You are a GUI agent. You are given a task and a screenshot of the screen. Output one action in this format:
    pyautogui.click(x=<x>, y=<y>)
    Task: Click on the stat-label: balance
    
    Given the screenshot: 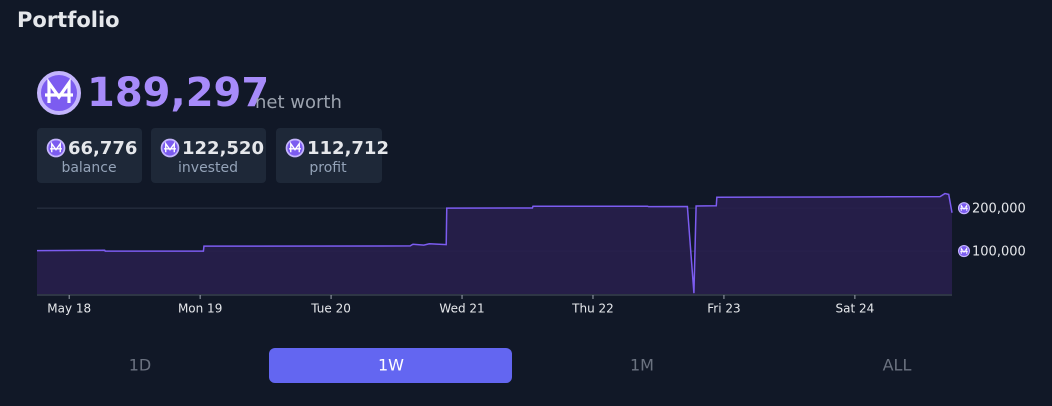 What is the action you would take?
    pyautogui.click(x=88, y=168)
    